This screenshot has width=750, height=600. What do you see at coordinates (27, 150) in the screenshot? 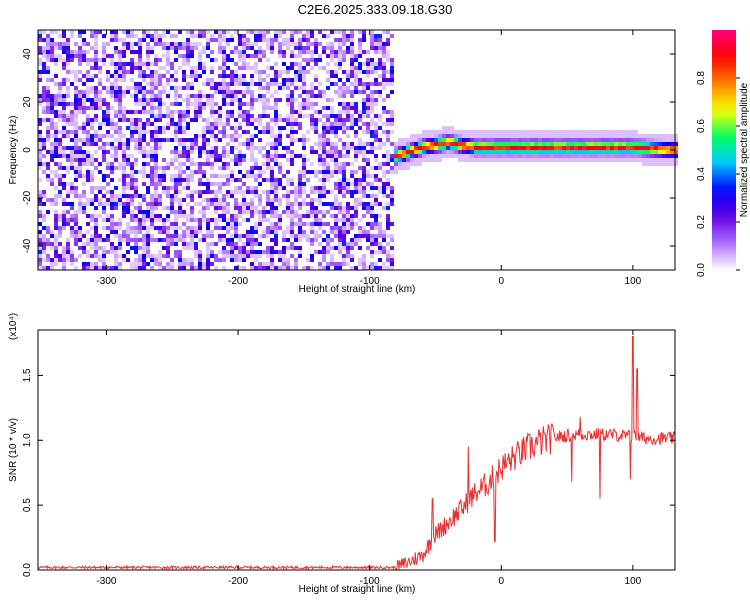
I see `y-tick-label: 0` at bounding box center [27, 150].